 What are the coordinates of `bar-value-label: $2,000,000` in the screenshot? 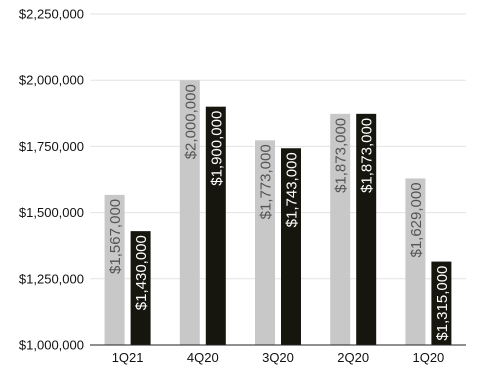 It's located at (190, 121).